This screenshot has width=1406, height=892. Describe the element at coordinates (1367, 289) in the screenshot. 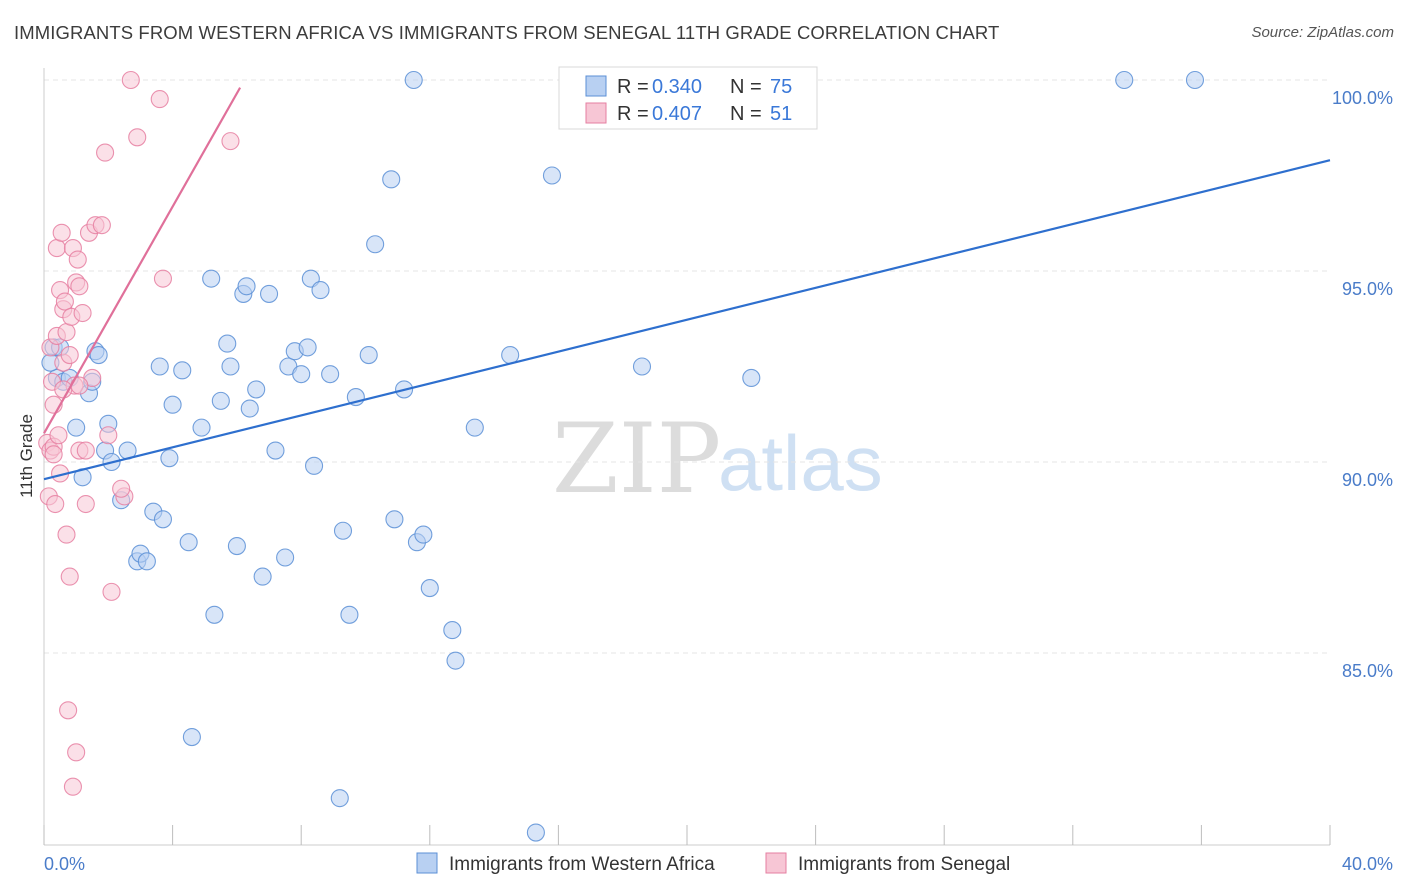

I see `y-tick-label: 95.0%` at that location.